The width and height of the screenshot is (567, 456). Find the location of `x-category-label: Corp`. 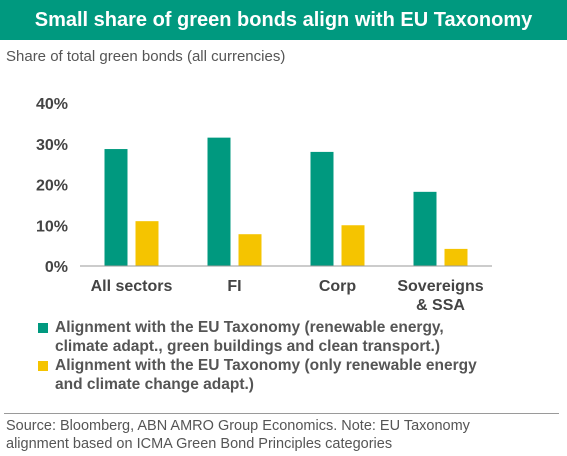

x-category-label: Corp is located at coordinates (338, 286).